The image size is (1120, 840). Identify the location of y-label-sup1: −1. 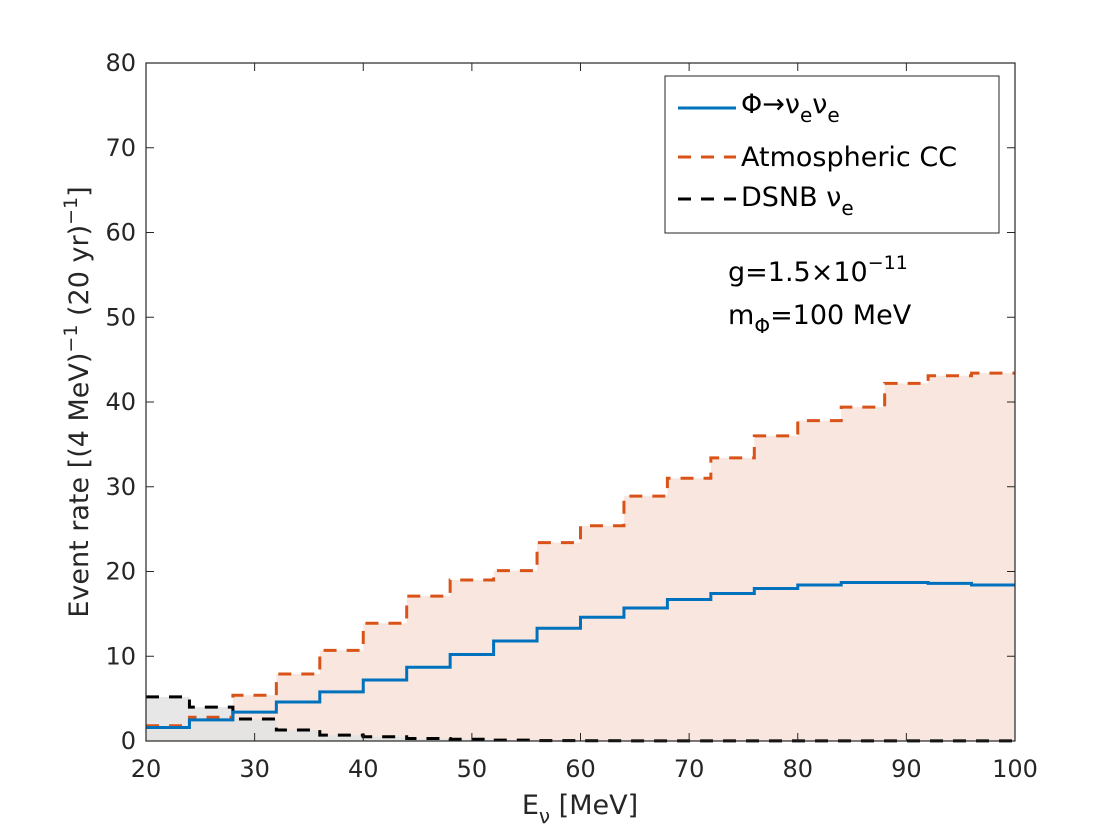
(71, 339).